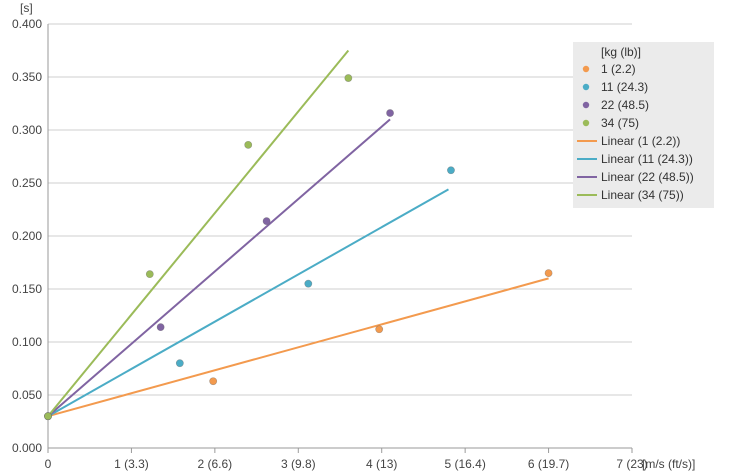 This screenshot has height=473, width=732. What do you see at coordinates (640, 141) in the screenshot?
I see `legend-label: Linear (1 (2.2))` at bounding box center [640, 141].